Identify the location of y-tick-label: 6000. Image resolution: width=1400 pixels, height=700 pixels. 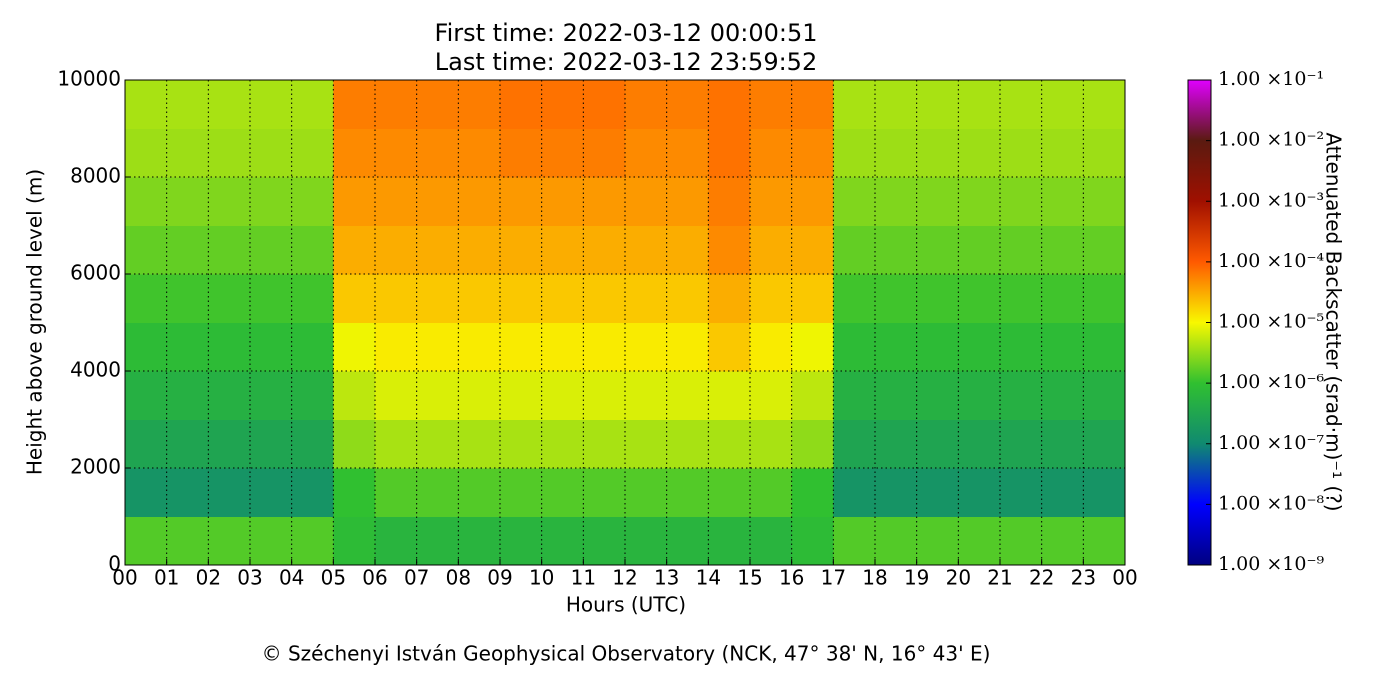
(95, 273).